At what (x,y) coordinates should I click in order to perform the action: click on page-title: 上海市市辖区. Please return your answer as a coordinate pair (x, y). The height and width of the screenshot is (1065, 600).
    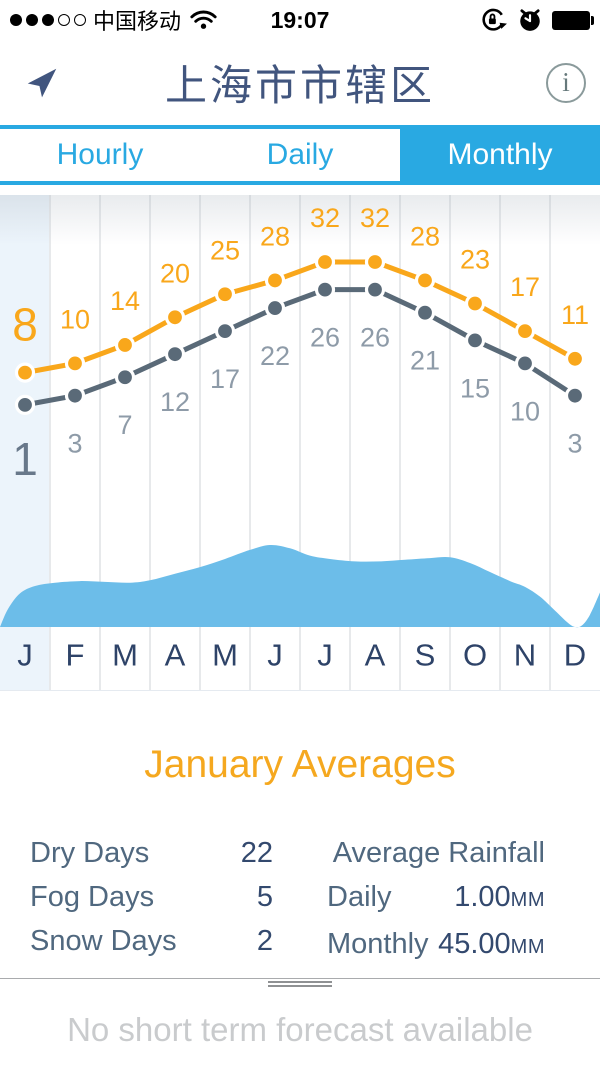
    Looking at the image, I should click on (299, 85).